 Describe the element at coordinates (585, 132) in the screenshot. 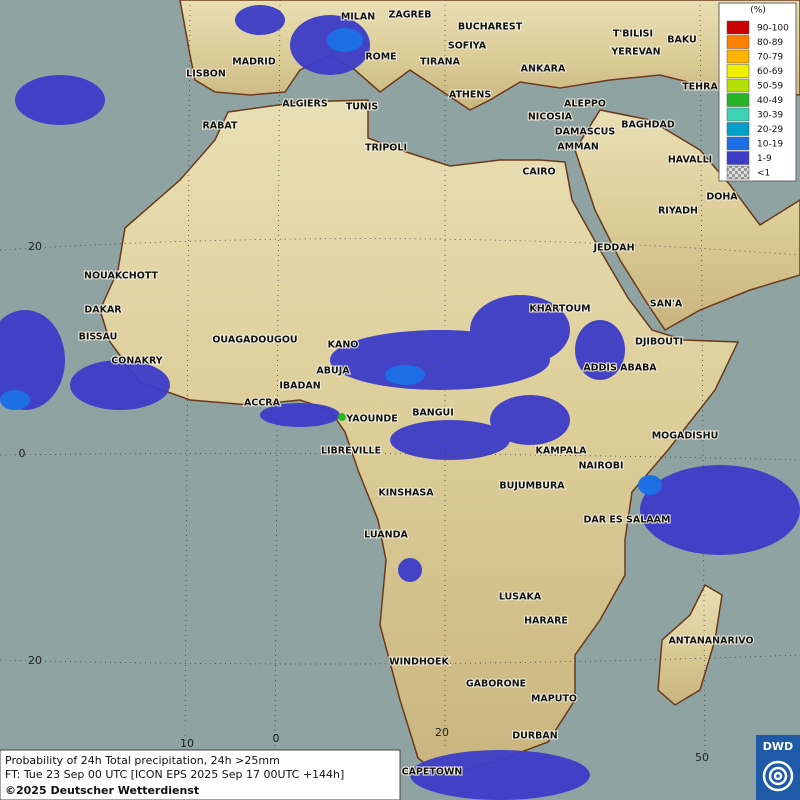

I see `city-label: DAMASCUS` at that location.